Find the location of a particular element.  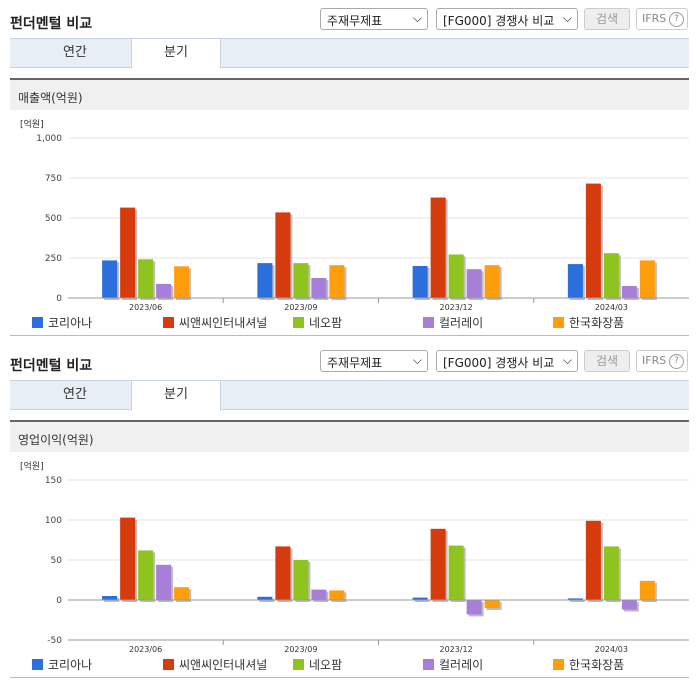

help-icon: ? is located at coordinates (676, 19).